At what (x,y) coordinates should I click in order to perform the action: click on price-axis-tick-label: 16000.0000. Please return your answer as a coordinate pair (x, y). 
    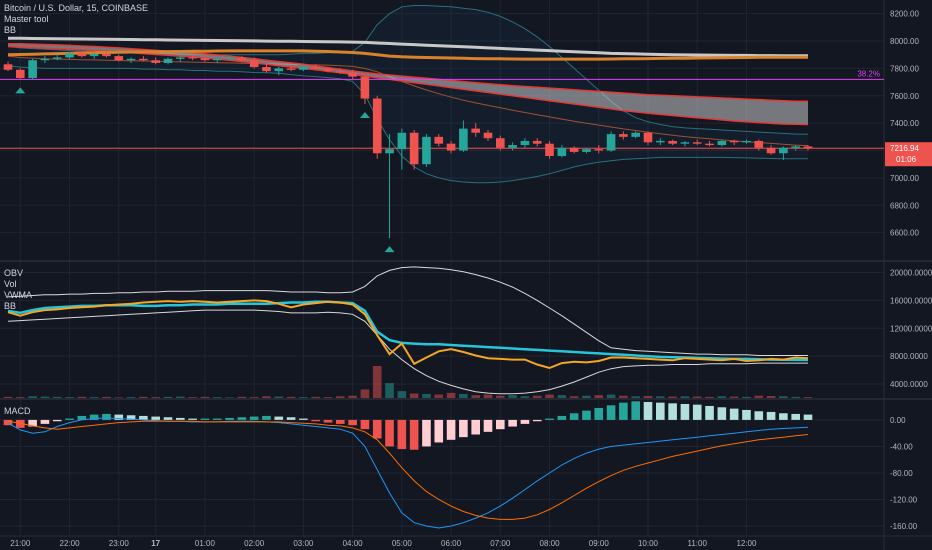
    Looking at the image, I should click on (911, 300).